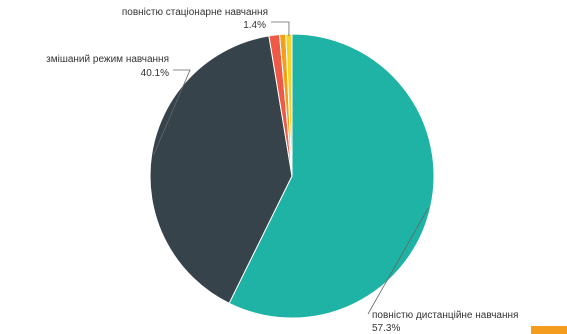  I want to click on leader-full-remote, so click(398, 261).